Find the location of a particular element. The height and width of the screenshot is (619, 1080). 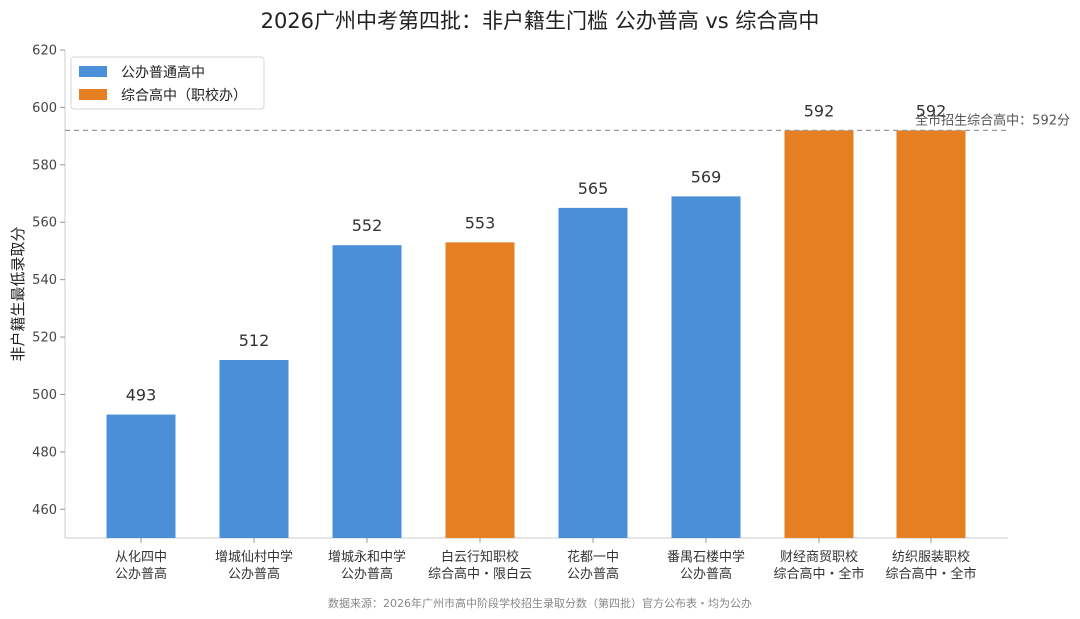

y-tick-label: 540 is located at coordinates (44, 280).